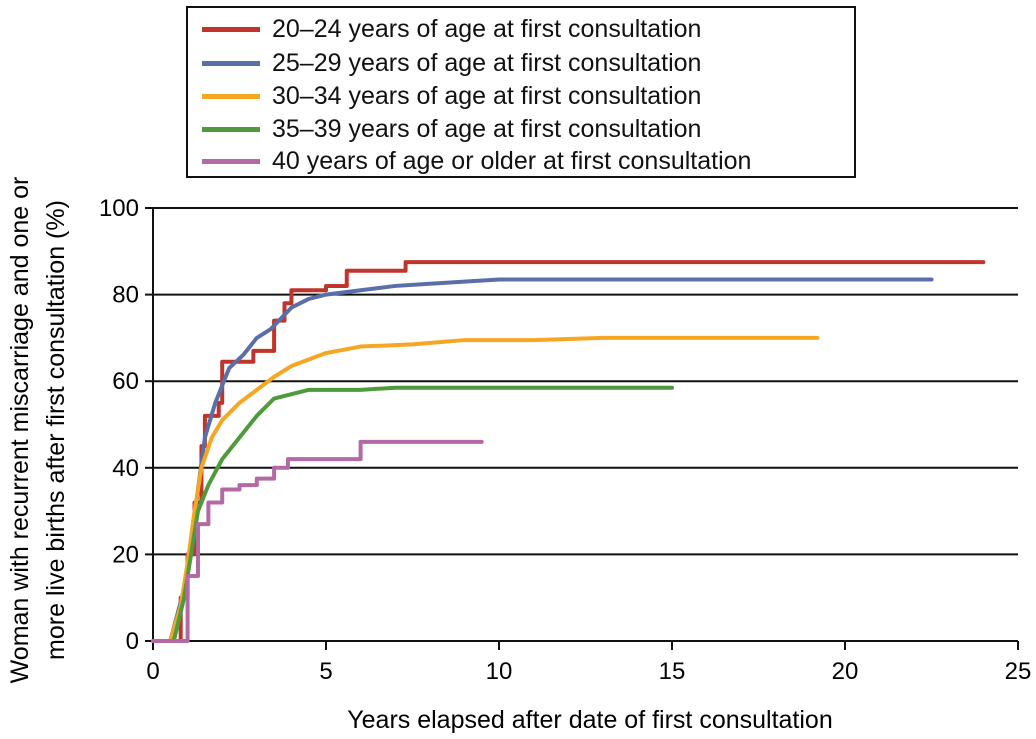  I want to click on legend-label: 25–29 years of age at first consultation, so click(487, 62).